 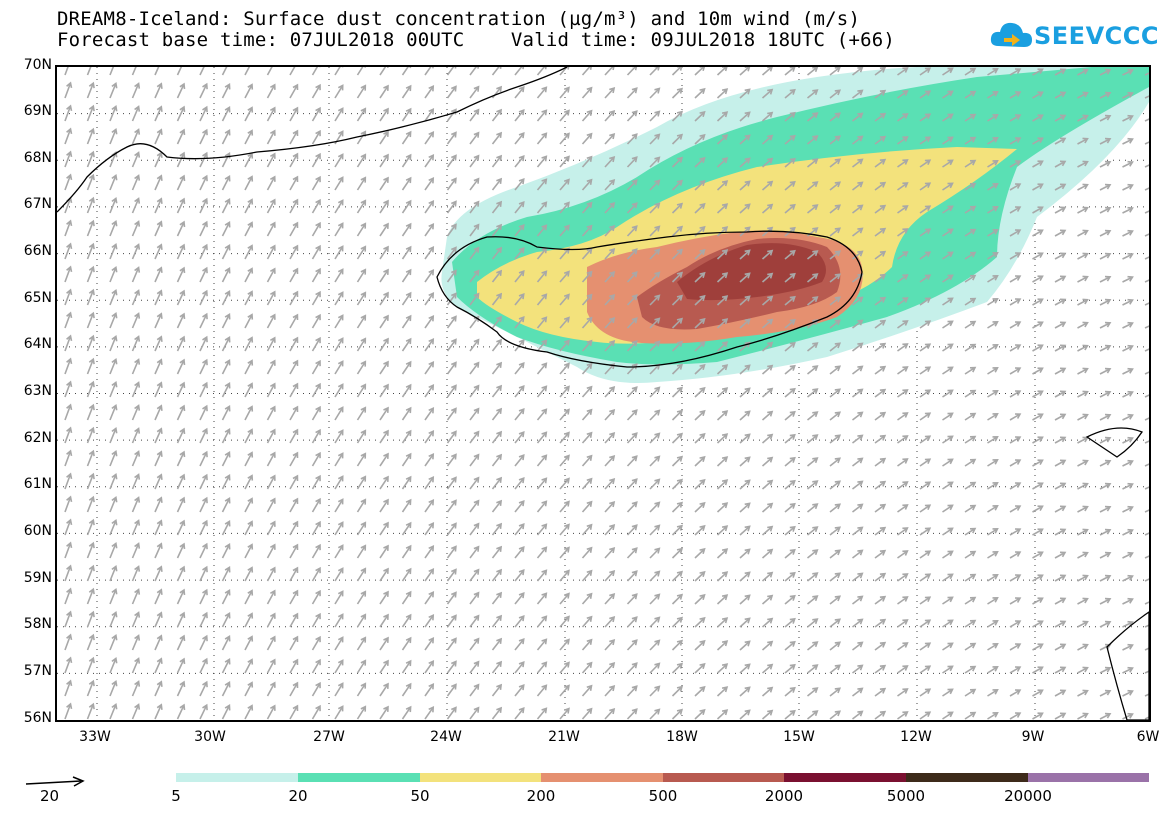 What do you see at coordinates (1075, 36) in the screenshot?
I see `seevccc-logo: SEEVCCC` at bounding box center [1075, 36].